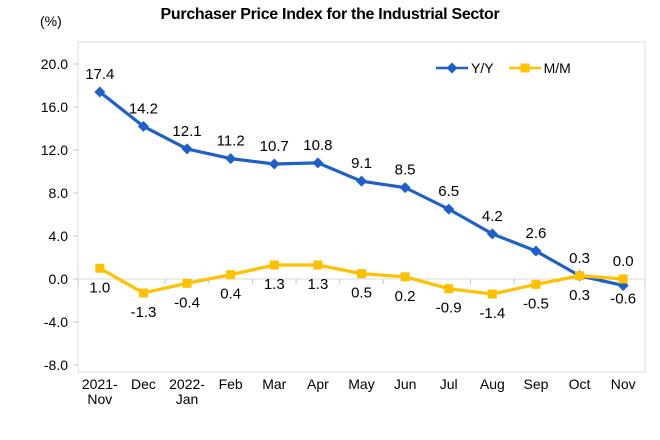 The height and width of the screenshot is (440, 660). Describe the element at coordinates (361, 293) in the screenshot. I see `data-label: 0.5` at that location.